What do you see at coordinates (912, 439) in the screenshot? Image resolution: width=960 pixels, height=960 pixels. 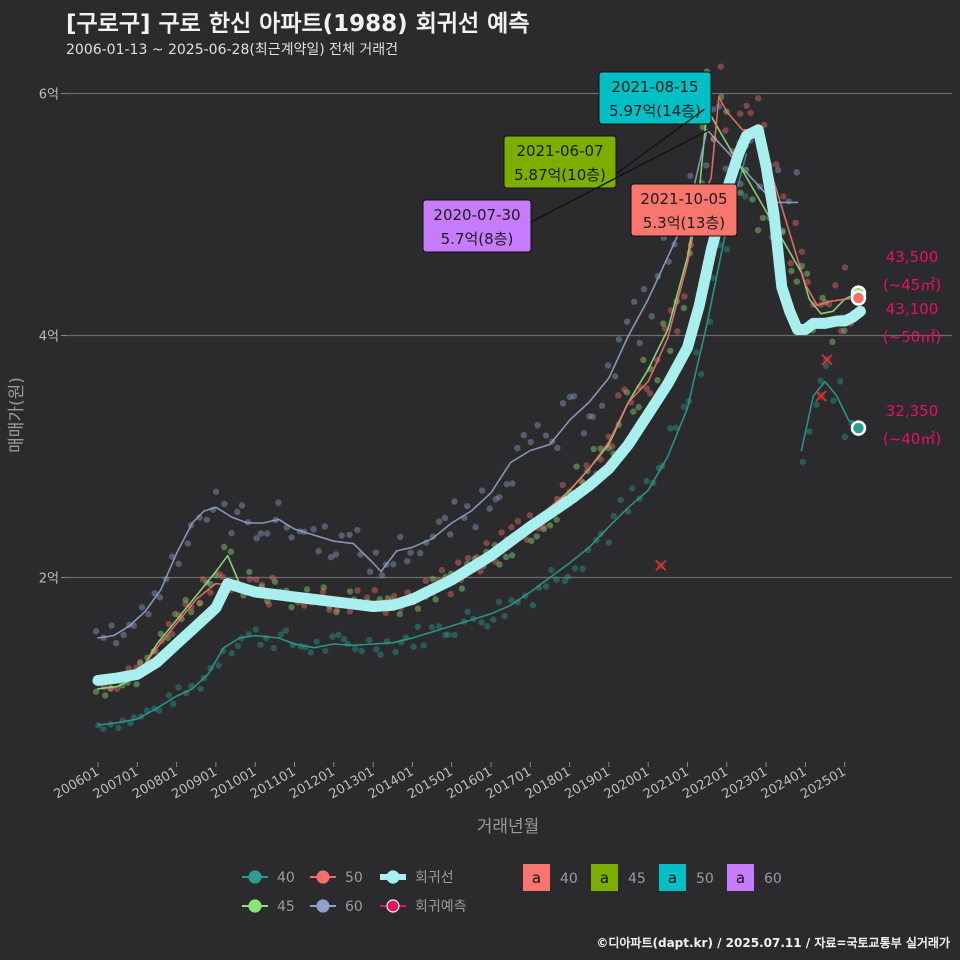 I see `forecast-area-label: (~40㎡)` at bounding box center [912, 439].